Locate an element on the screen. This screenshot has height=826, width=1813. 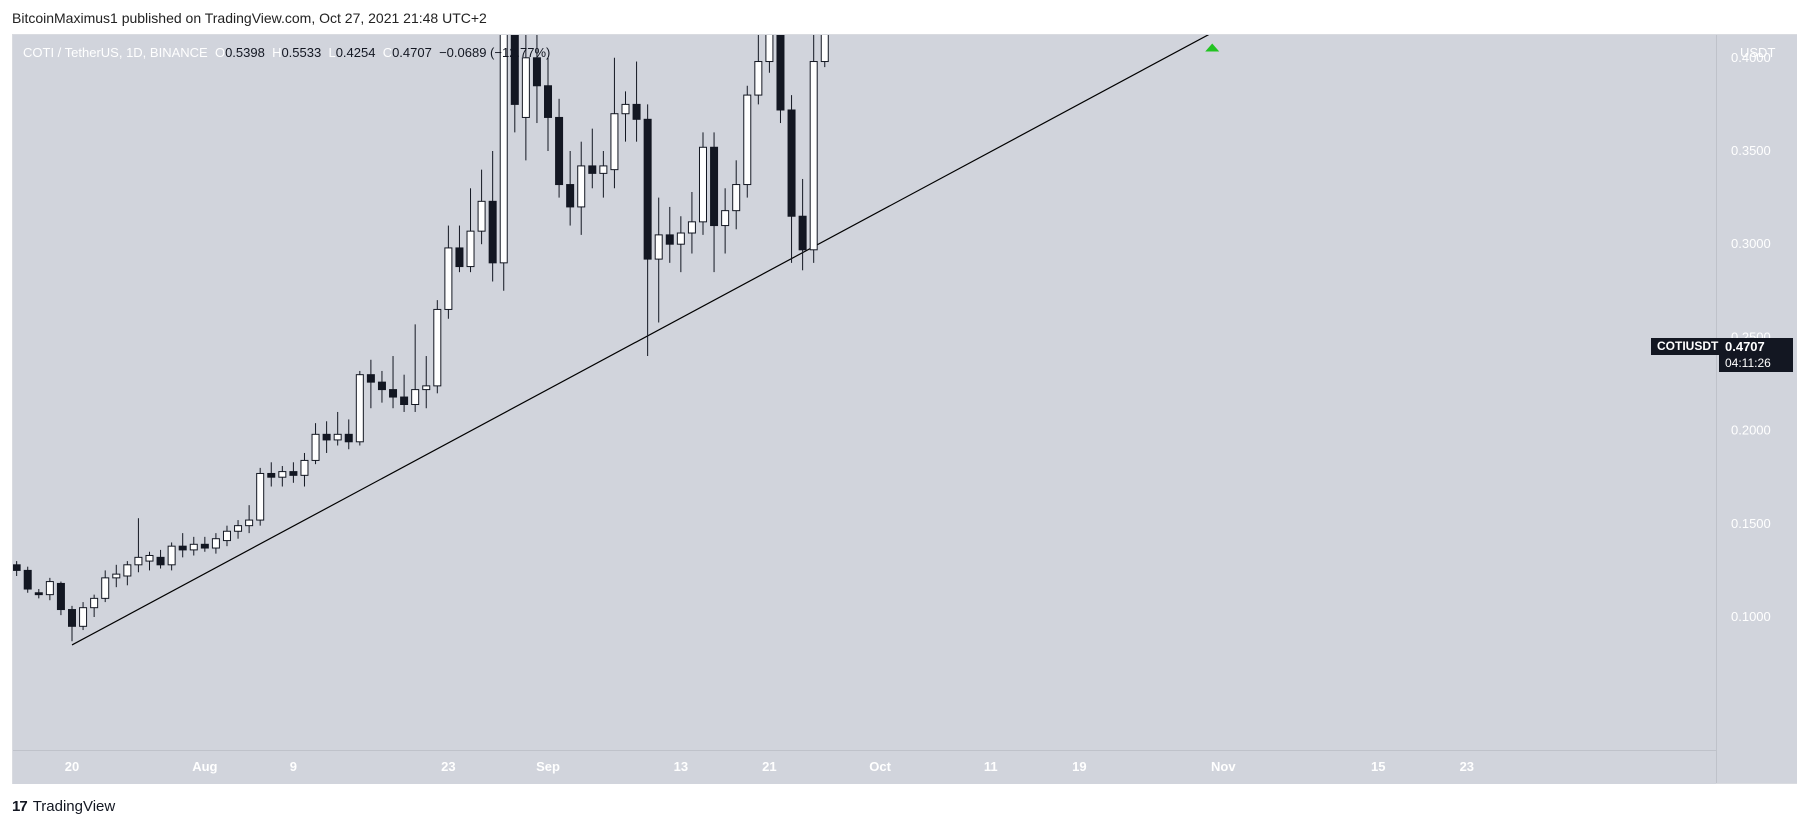
close-value: 0.4707 is located at coordinates (412, 52).